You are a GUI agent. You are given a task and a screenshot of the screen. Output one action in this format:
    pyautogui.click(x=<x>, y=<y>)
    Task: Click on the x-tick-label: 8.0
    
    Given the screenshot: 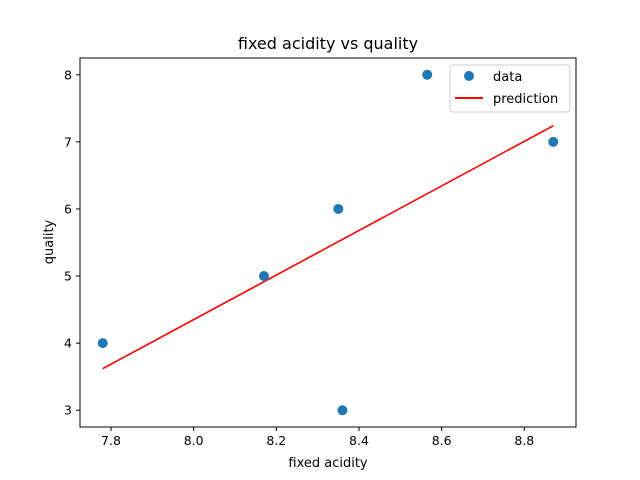 What is the action you would take?
    pyautogui.click(x=194, y=440)
    